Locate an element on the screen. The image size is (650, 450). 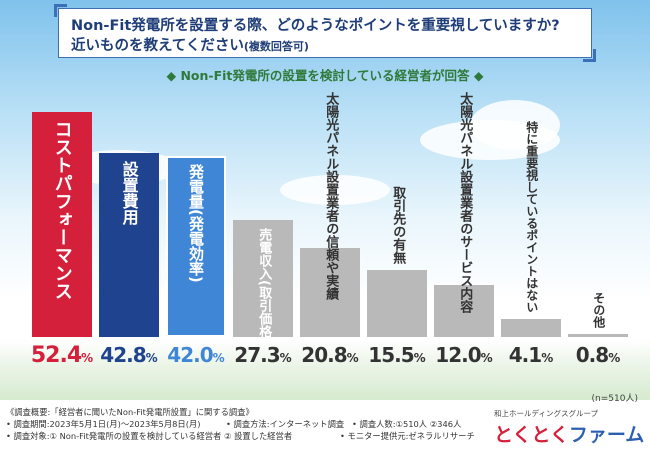
value-label-3: 42.0% is located at coordinates (196, 355).